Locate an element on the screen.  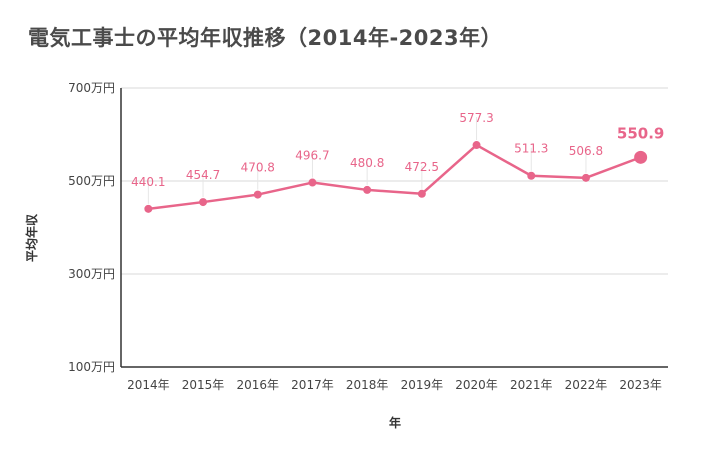
x-tick-label: 2022年 is located at coordinates (586, 385).